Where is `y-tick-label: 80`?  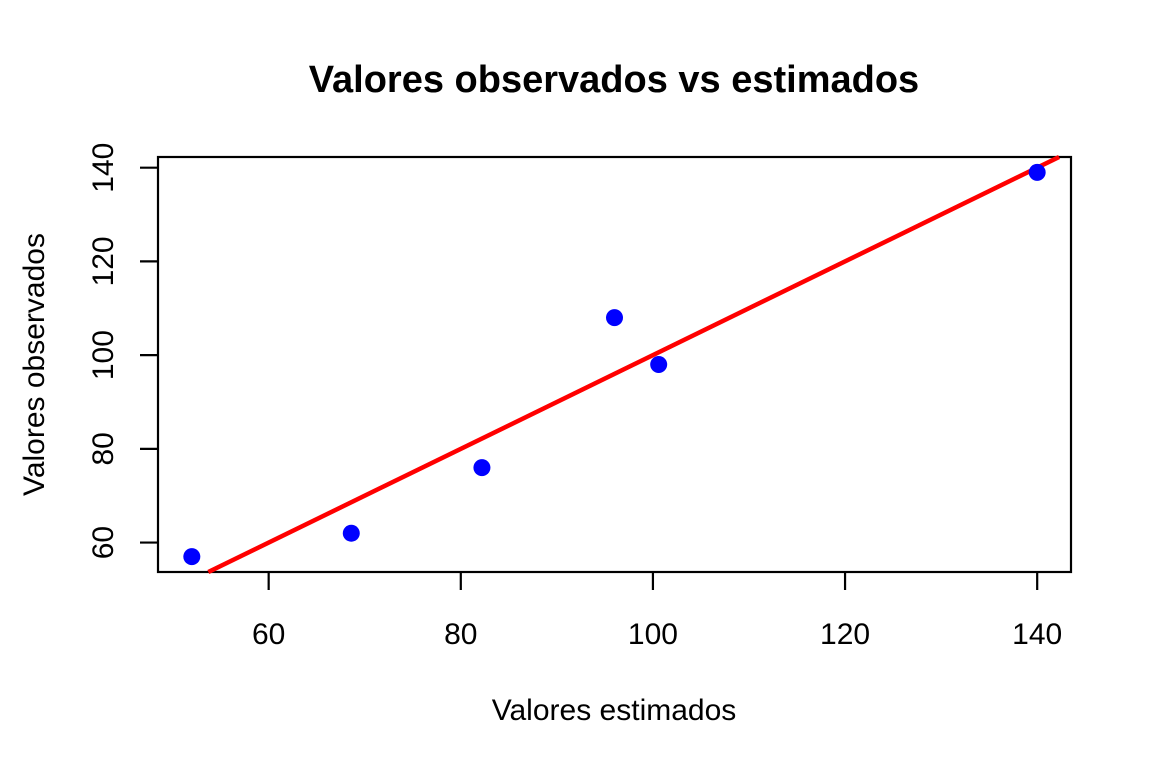
y-tick-label: 80 is located at coordinates (103, 448).